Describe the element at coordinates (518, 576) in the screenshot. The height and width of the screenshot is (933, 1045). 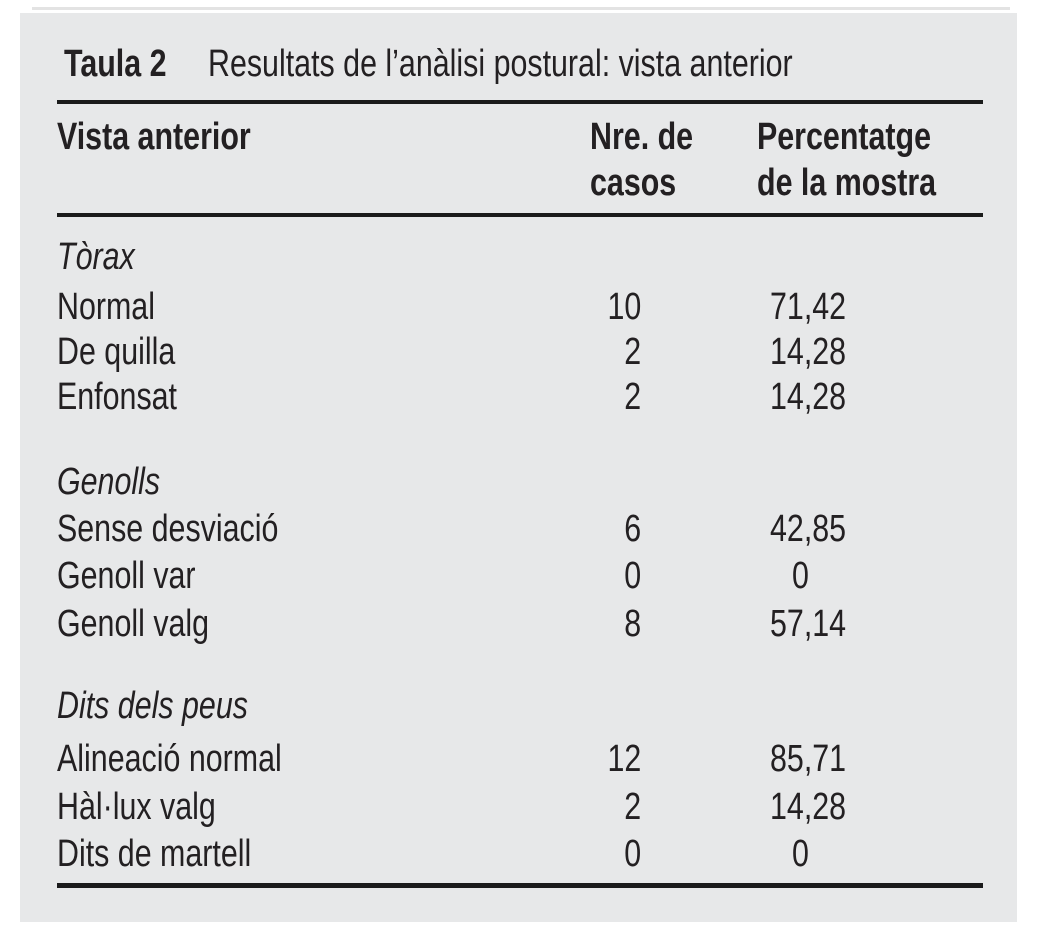
I see `table-row: Genoll var 0 0` at that location.